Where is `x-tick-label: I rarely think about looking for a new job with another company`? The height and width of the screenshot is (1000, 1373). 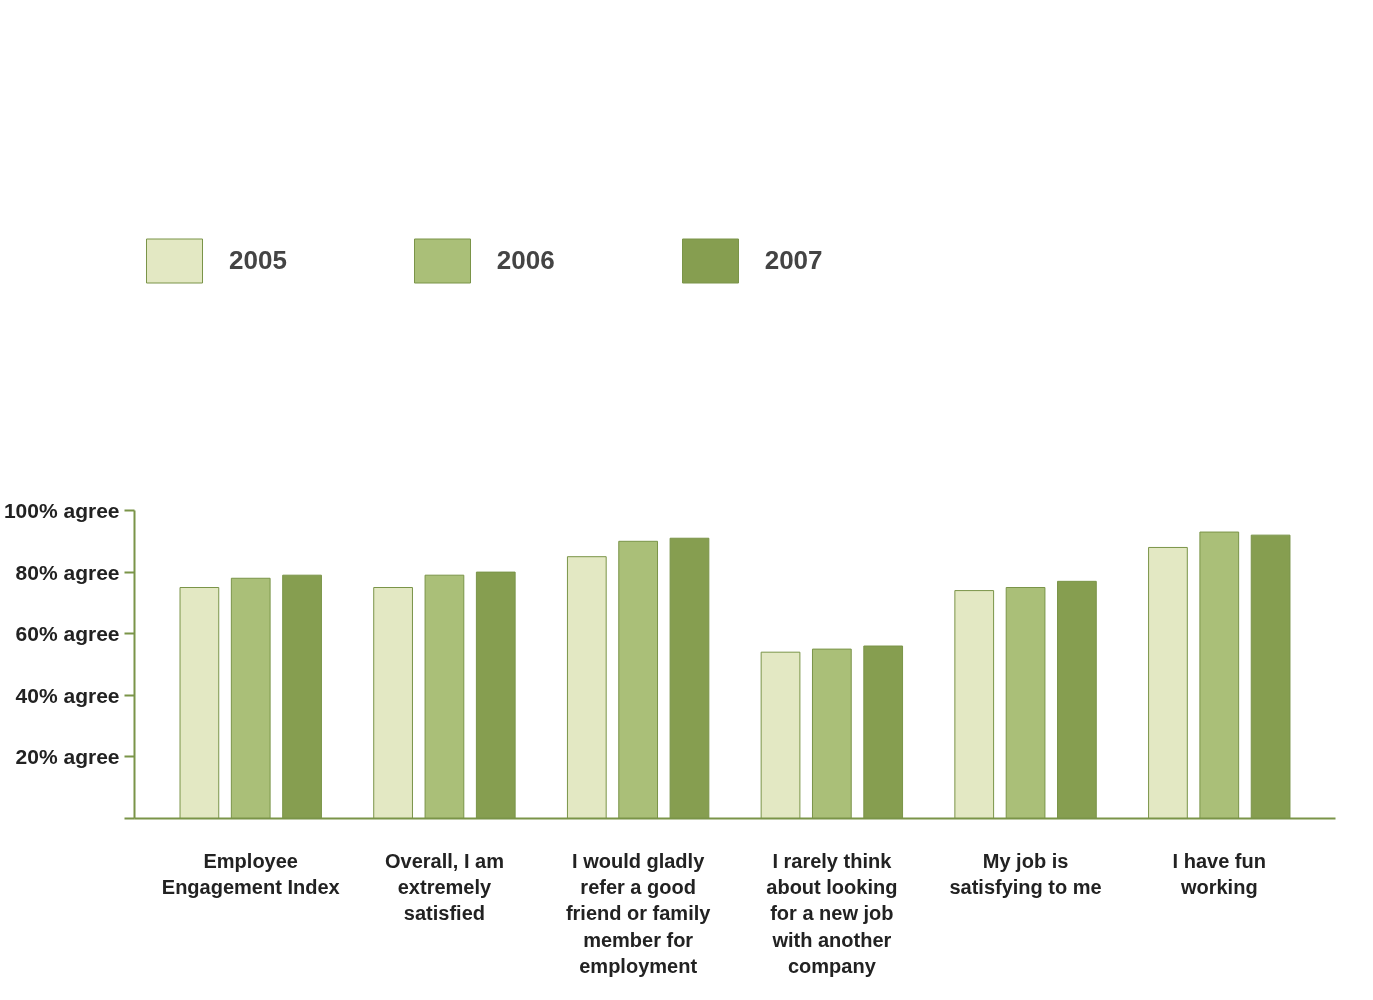
x-tick-label: I rarely think about looking for a new job with another company is located at coordinates (832, 913).